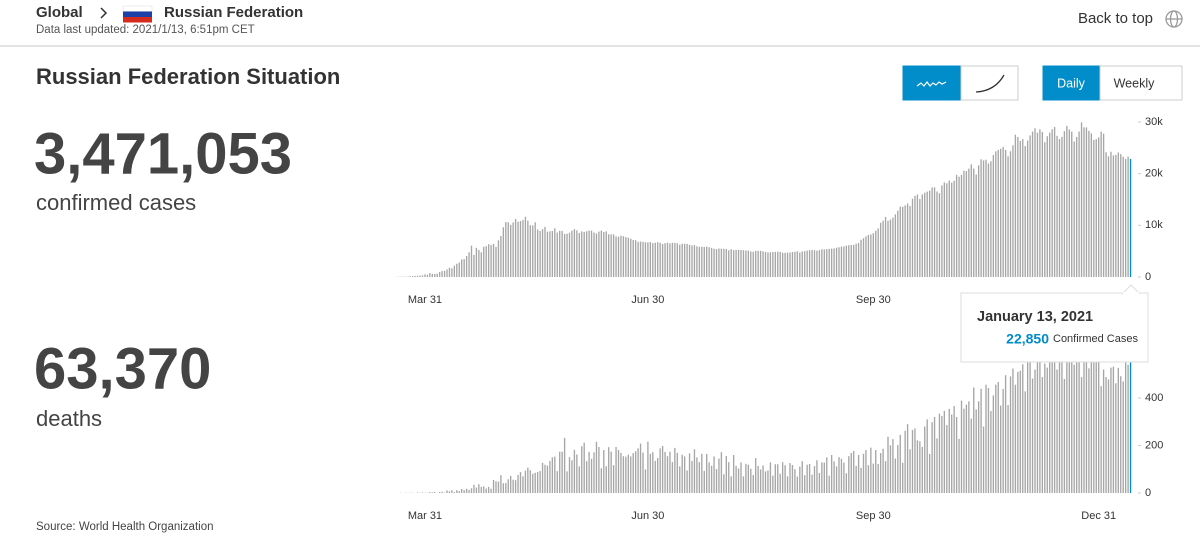 The image size is (1200, 556). I want to click on weekly-label: Weekly, so click(1135, 83).